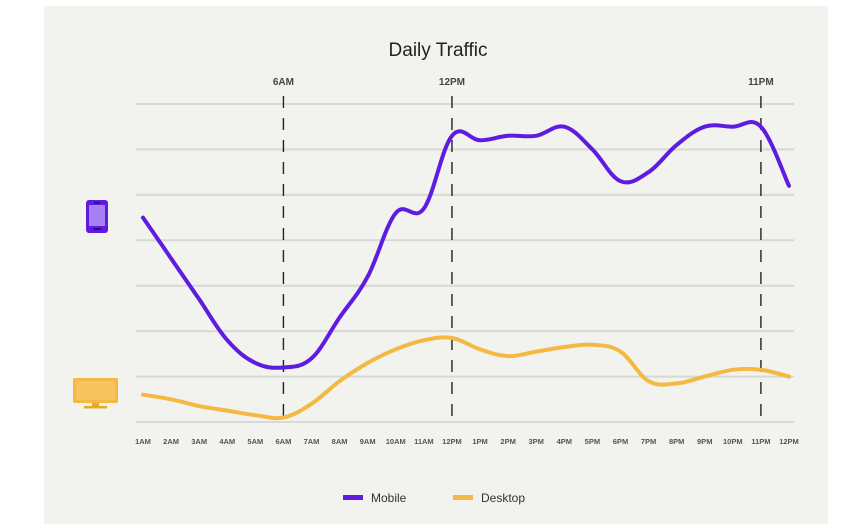 The image size is (862, 529). I want to click on x-tick-label: 2PM, so click(507, 441).